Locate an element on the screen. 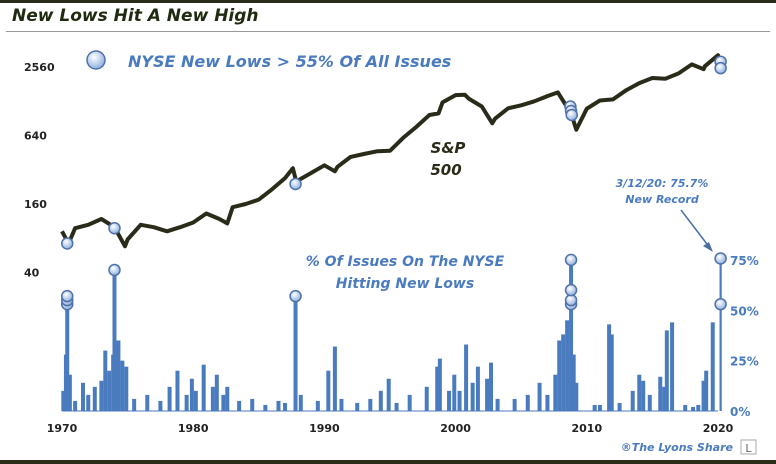 This screenshot has height=464, width=776. lows-label-1: % Of Issues On The NYSE is located at coordinates (405, 262).